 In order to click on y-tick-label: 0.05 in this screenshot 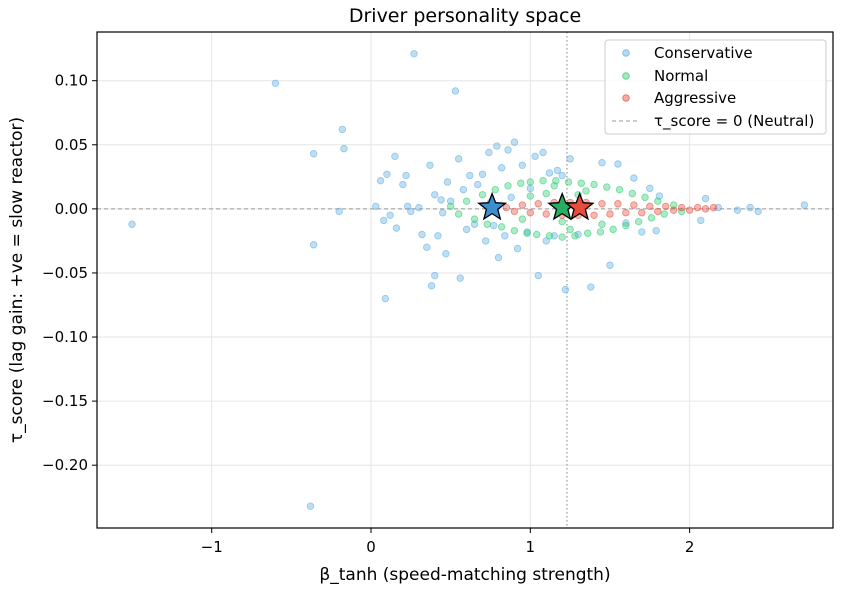, I will do `click(71, 145)`.